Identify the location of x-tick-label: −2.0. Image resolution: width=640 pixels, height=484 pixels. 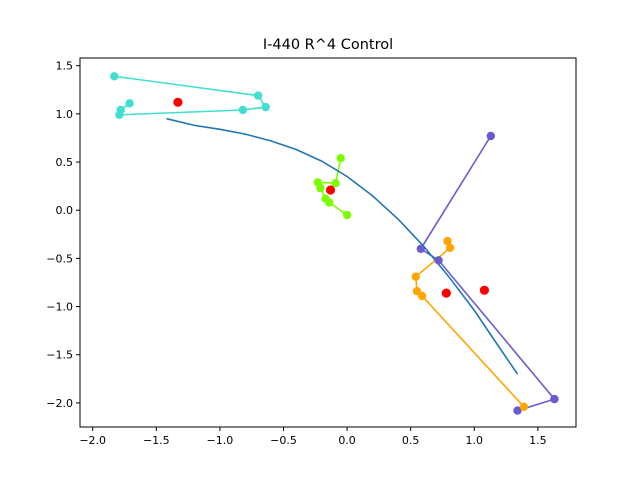
(92, 440).